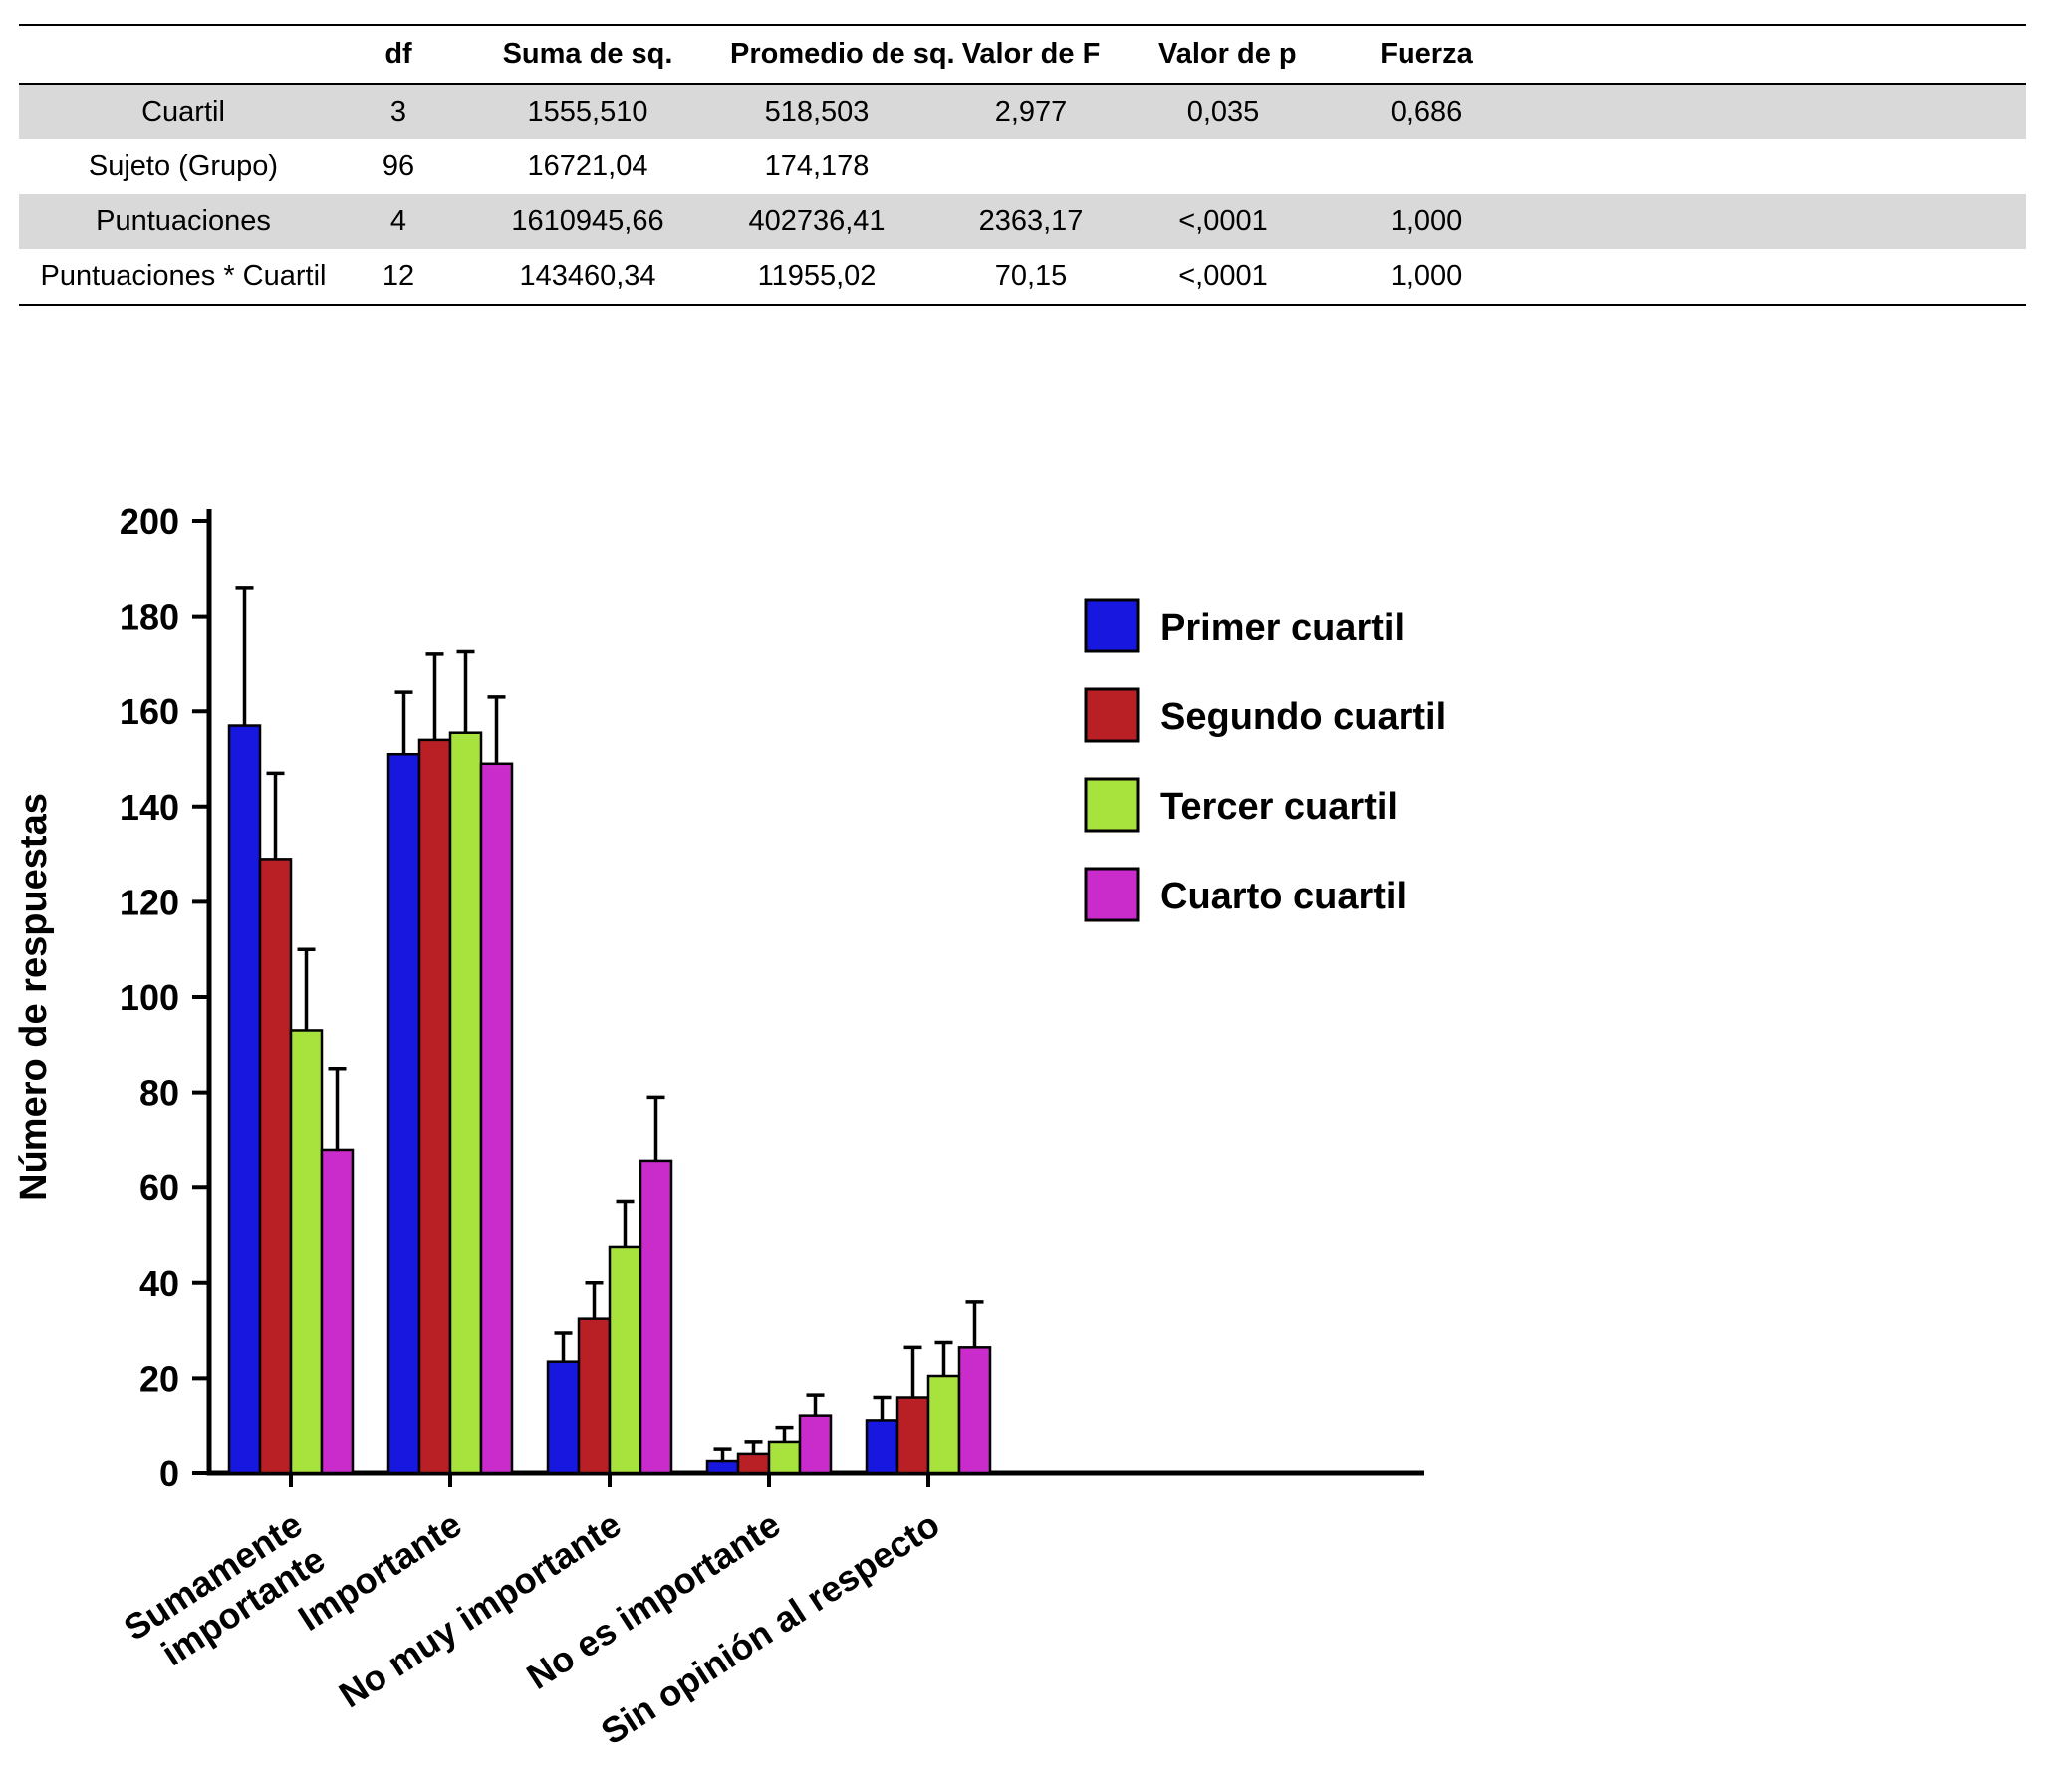 The image size is (2045, 1792). I want to click on header-effect, so click(183, 55).